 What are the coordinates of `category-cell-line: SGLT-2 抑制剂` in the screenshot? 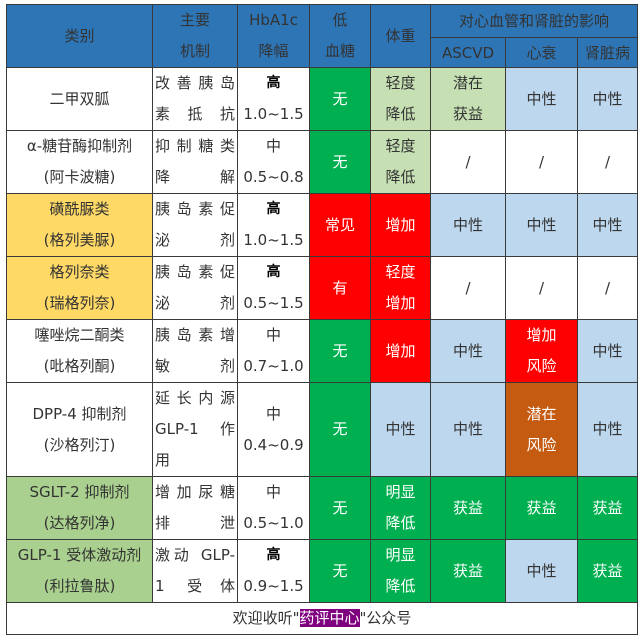 It's located at (79, 492).